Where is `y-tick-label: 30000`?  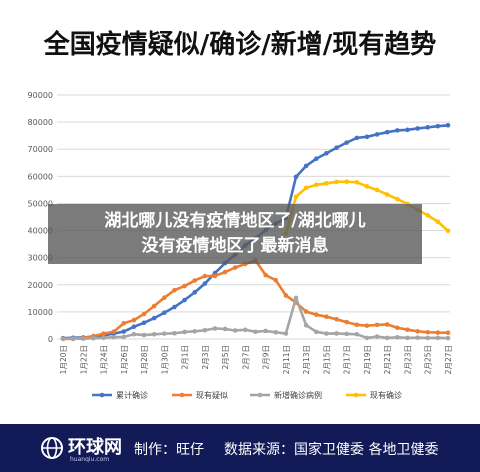 y-tick-label: 30000 is located at coordinates (40, 258).